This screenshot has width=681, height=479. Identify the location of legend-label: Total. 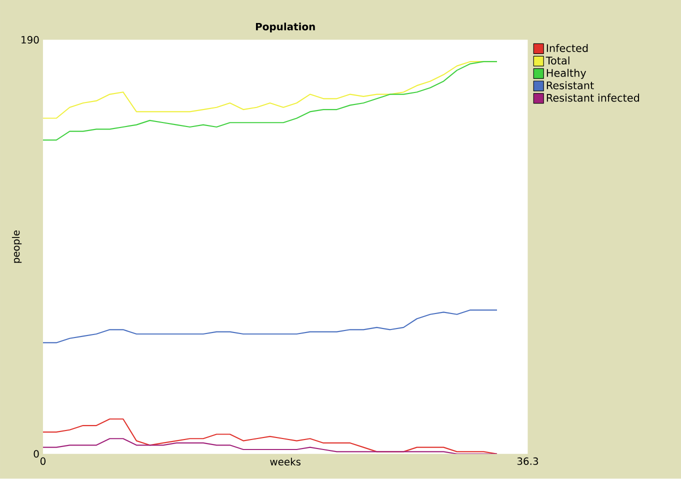
(558, 60).